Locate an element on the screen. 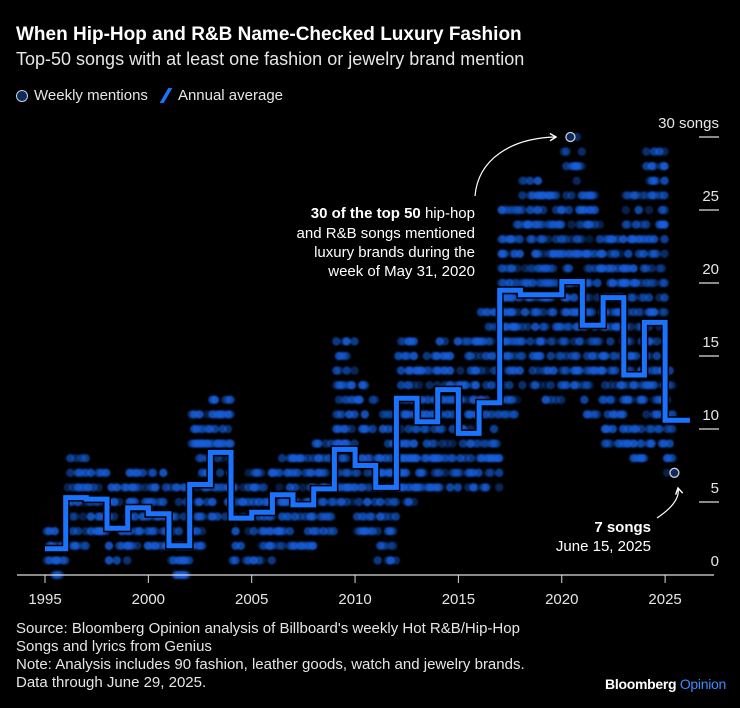 Image resolution: width=740 pixels, height=708 pixels. weekly-dot-icon is located at coordinates (22, 95).